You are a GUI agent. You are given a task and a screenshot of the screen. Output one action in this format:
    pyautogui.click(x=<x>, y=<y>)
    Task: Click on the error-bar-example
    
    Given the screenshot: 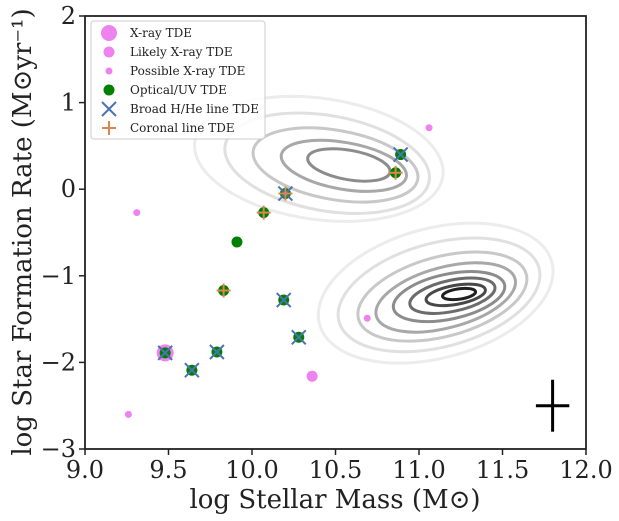 What is the action you would take?
    pyautogui.click(x=552, y=405)
    